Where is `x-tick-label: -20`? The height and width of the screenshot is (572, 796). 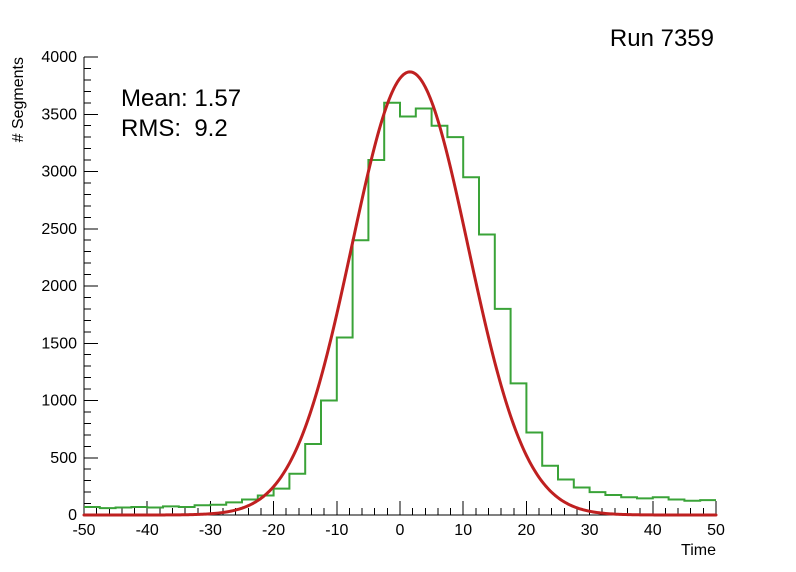
x-tick-label: -20 is located at coordinates (273, 530).